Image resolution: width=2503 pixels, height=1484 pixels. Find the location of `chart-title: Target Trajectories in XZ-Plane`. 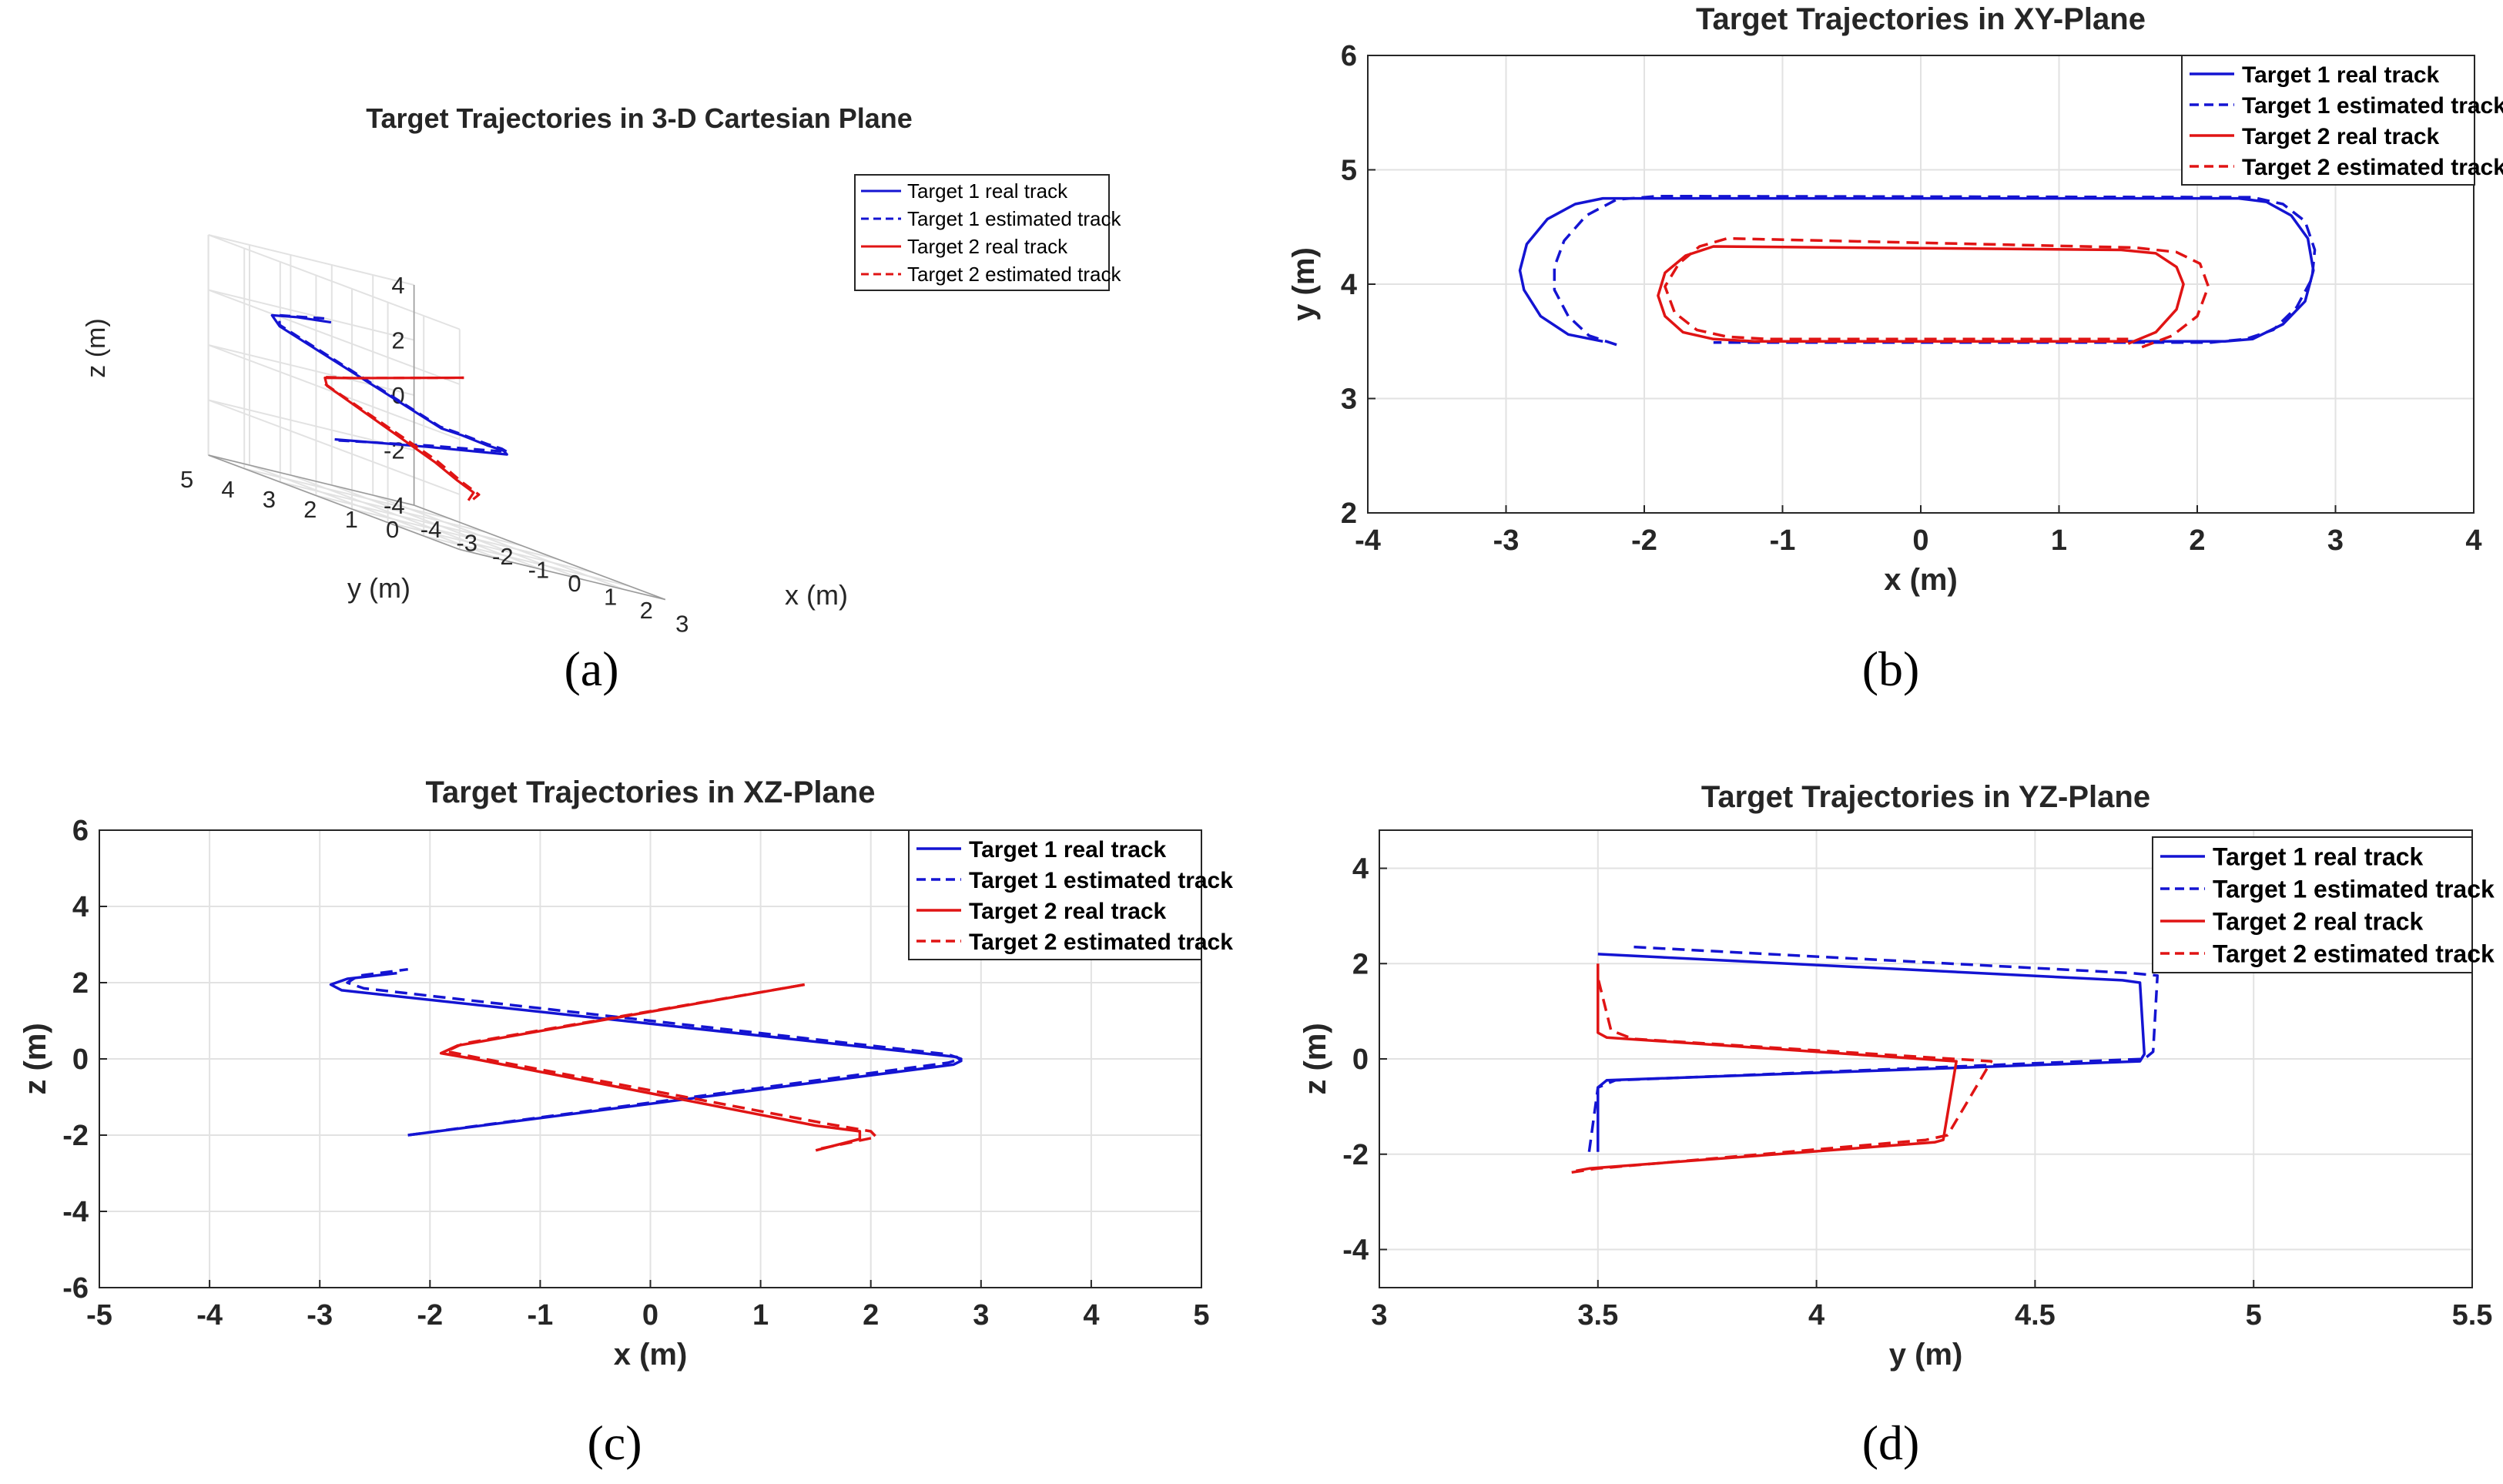

chart-title: Target Trajectories in XZ-Plane is located at coordinates (651, 792).